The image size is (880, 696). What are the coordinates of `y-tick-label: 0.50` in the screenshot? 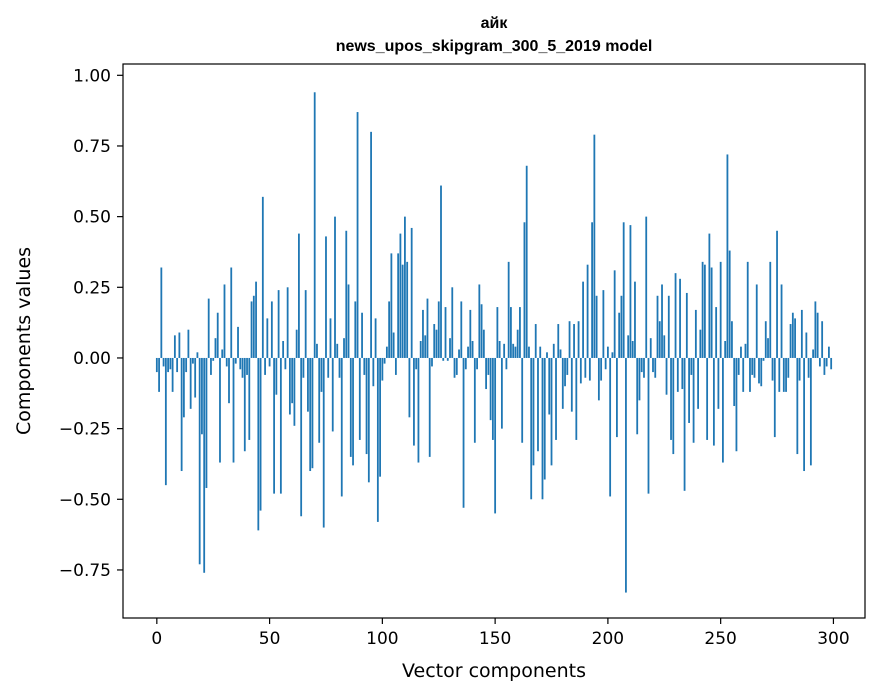 It's located at (92, 218).